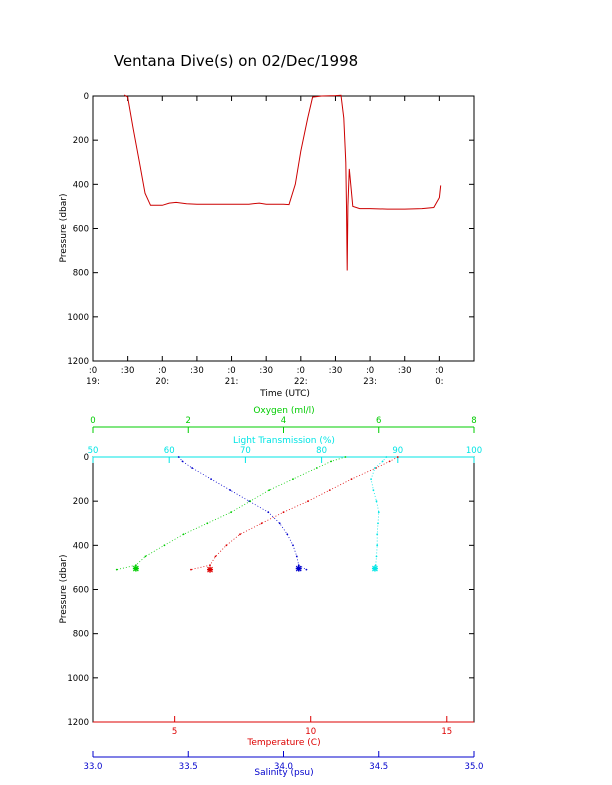  I want to click on transmission-tick-label: 60, so click(169, 451).